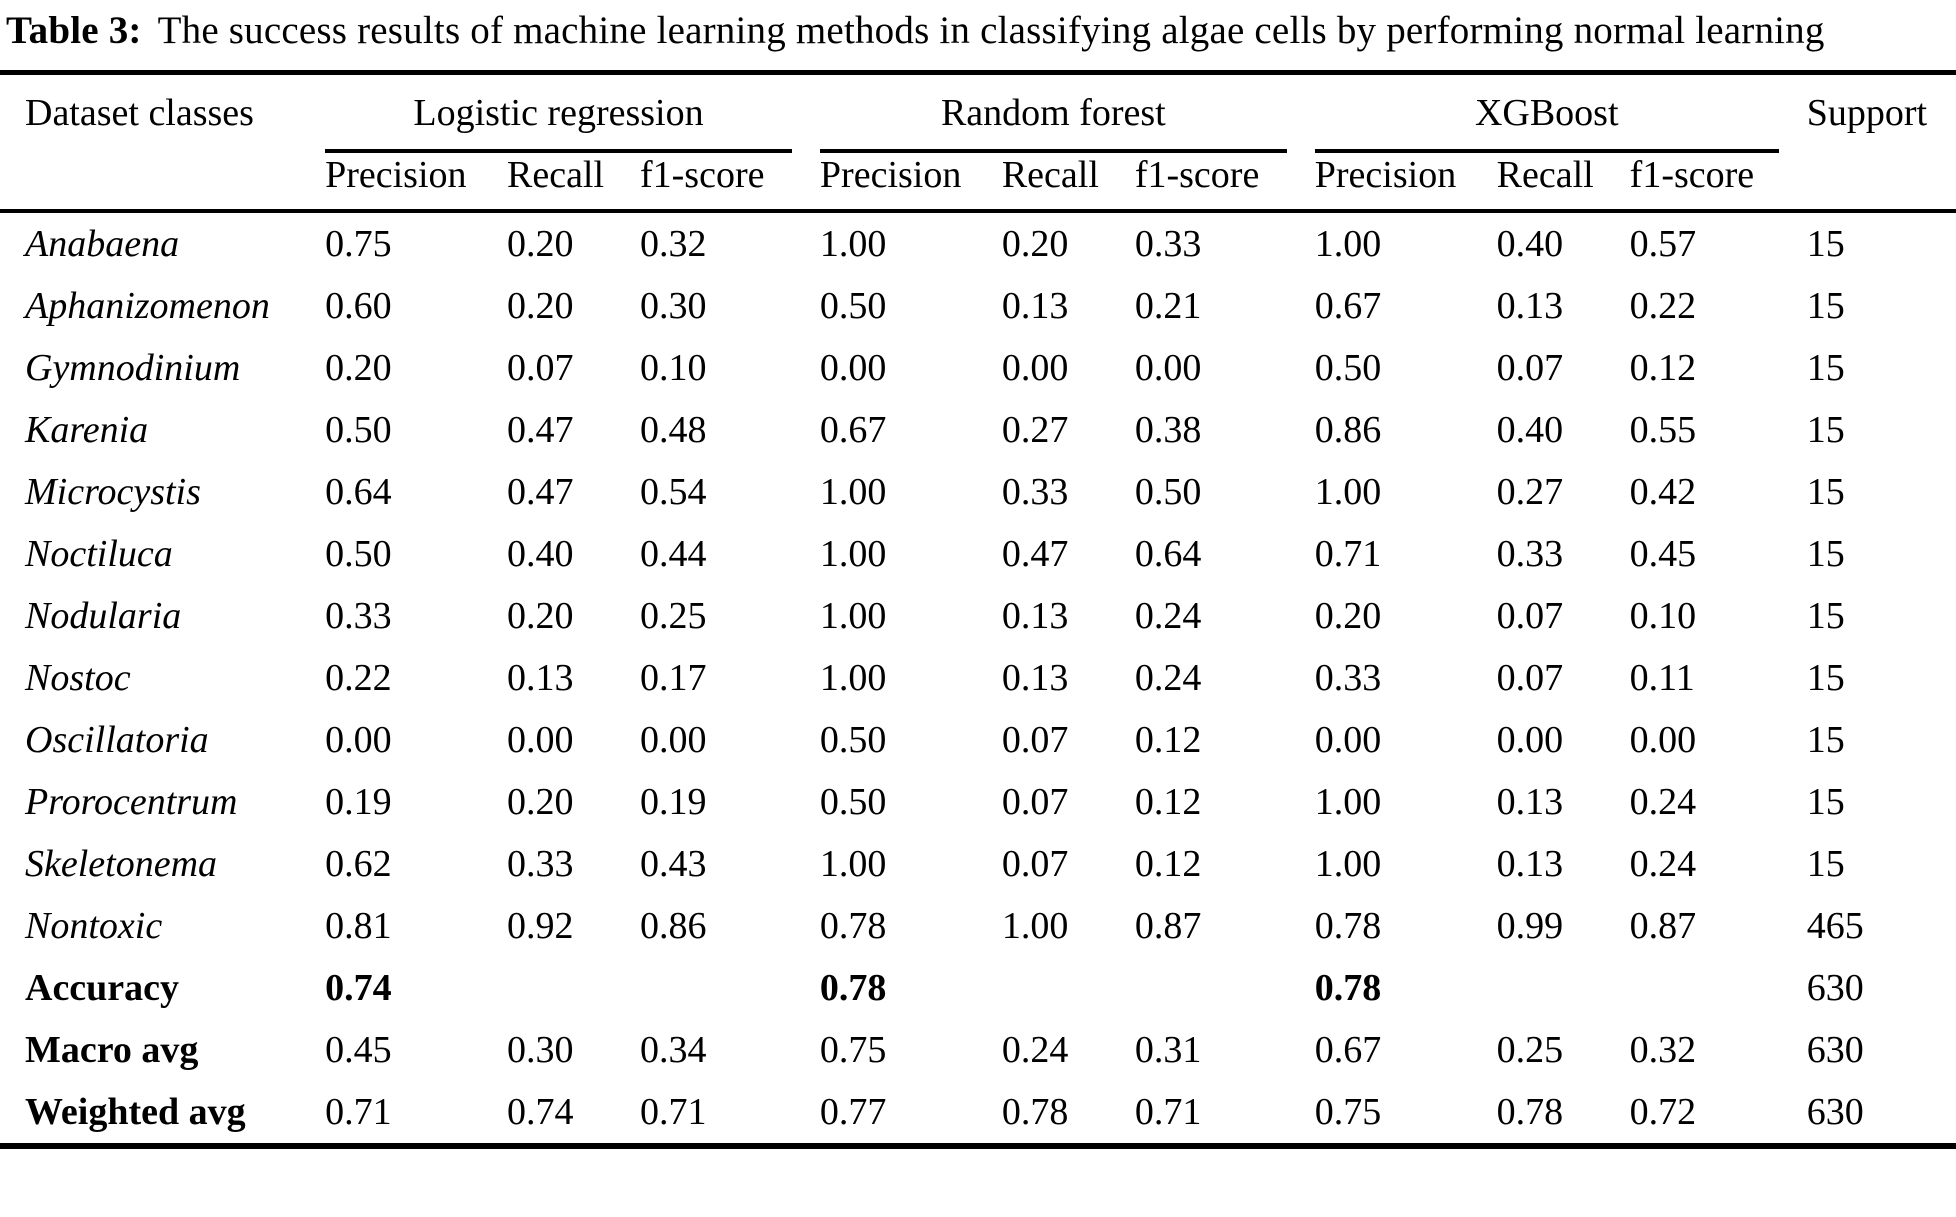  Describe the element at coordinates (1035, 243) in the screenshot. I see `cell-rf-recall: 0.20` at that location.